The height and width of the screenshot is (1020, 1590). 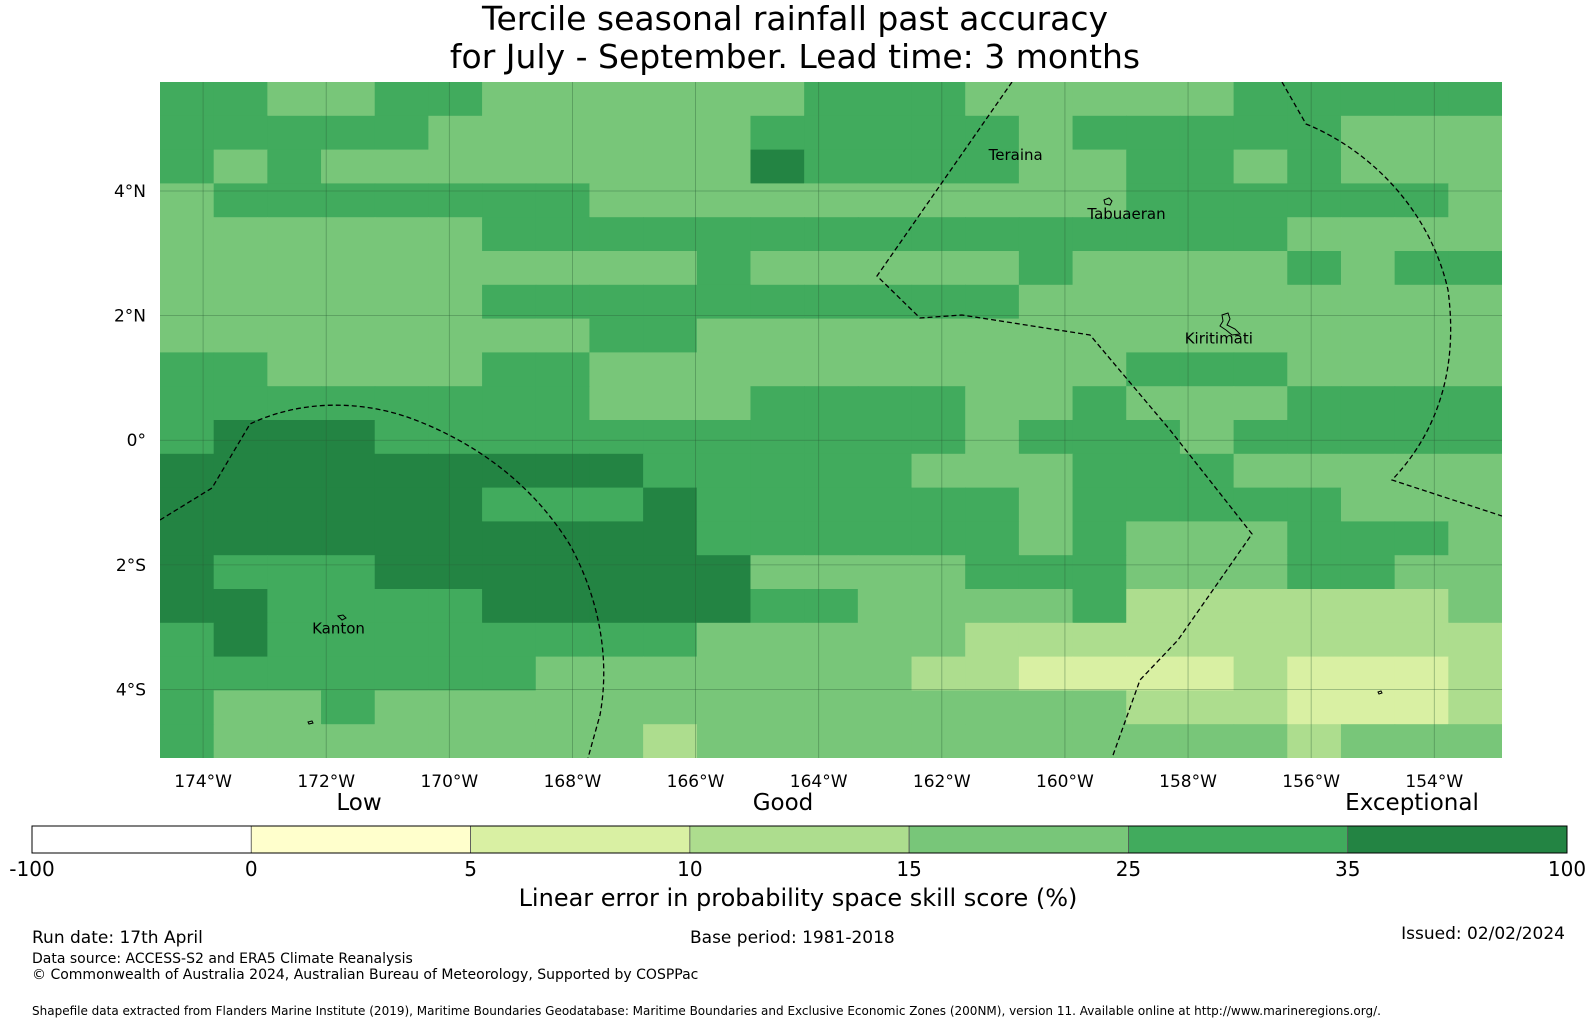 What do you see at coordinates (326, 782) in the screenshot?
I see `longitude-tick-label: 172°W` at bounding box center [326, 782].